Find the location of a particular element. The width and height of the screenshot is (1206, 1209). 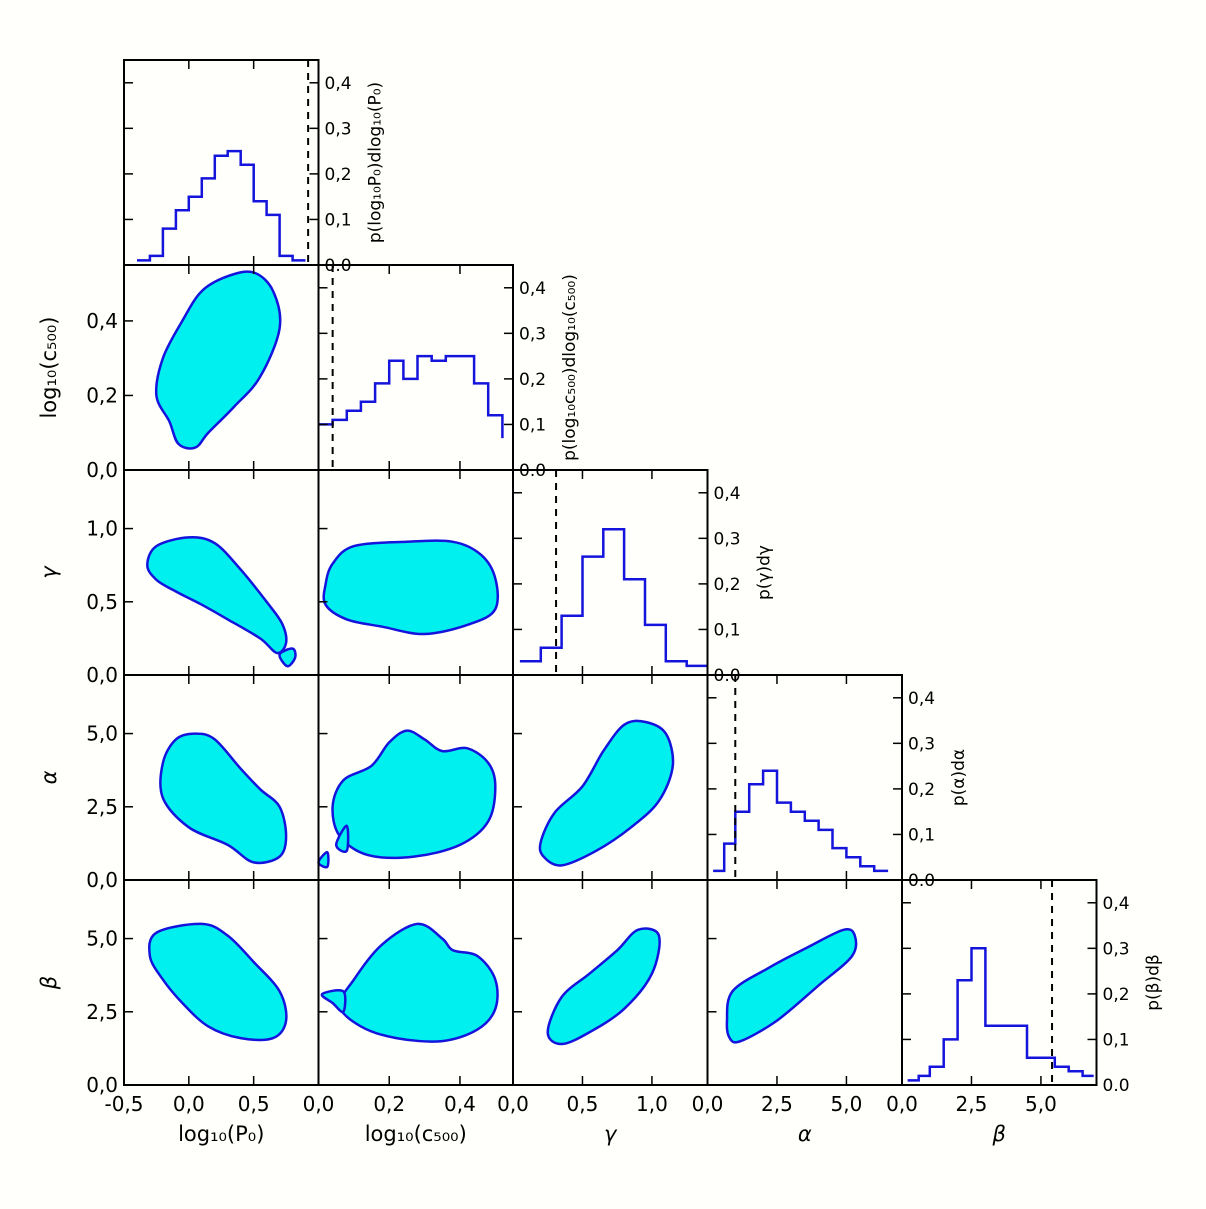

hist-tick-label-4-1: 0,1 is located at coordinates (1116, 1040).